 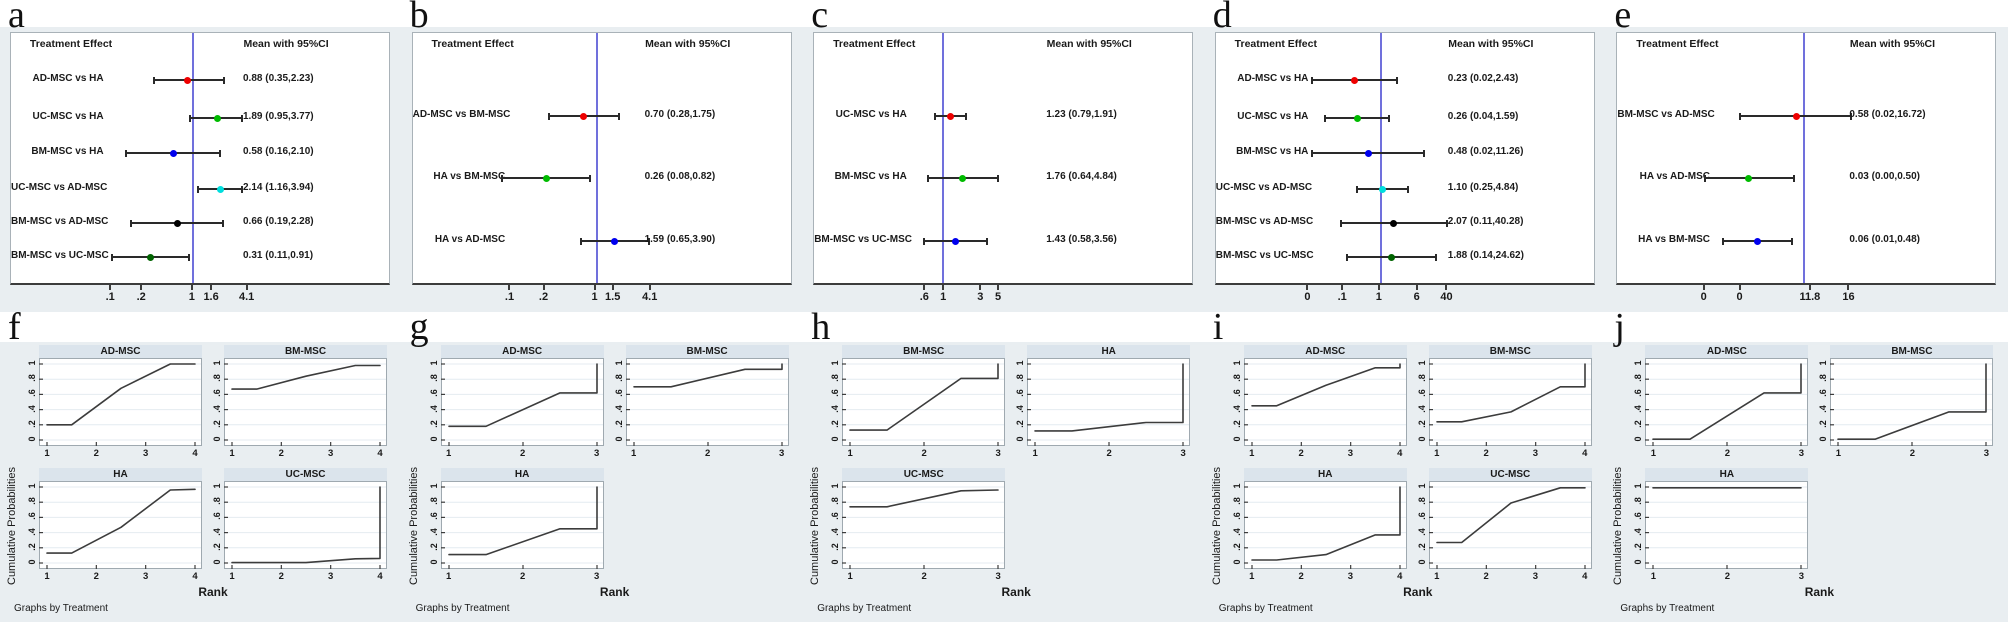 I want to click on rank-subplot: HA 0.2.4.6.8 1 1 2 3, so click(x=515, y=527).